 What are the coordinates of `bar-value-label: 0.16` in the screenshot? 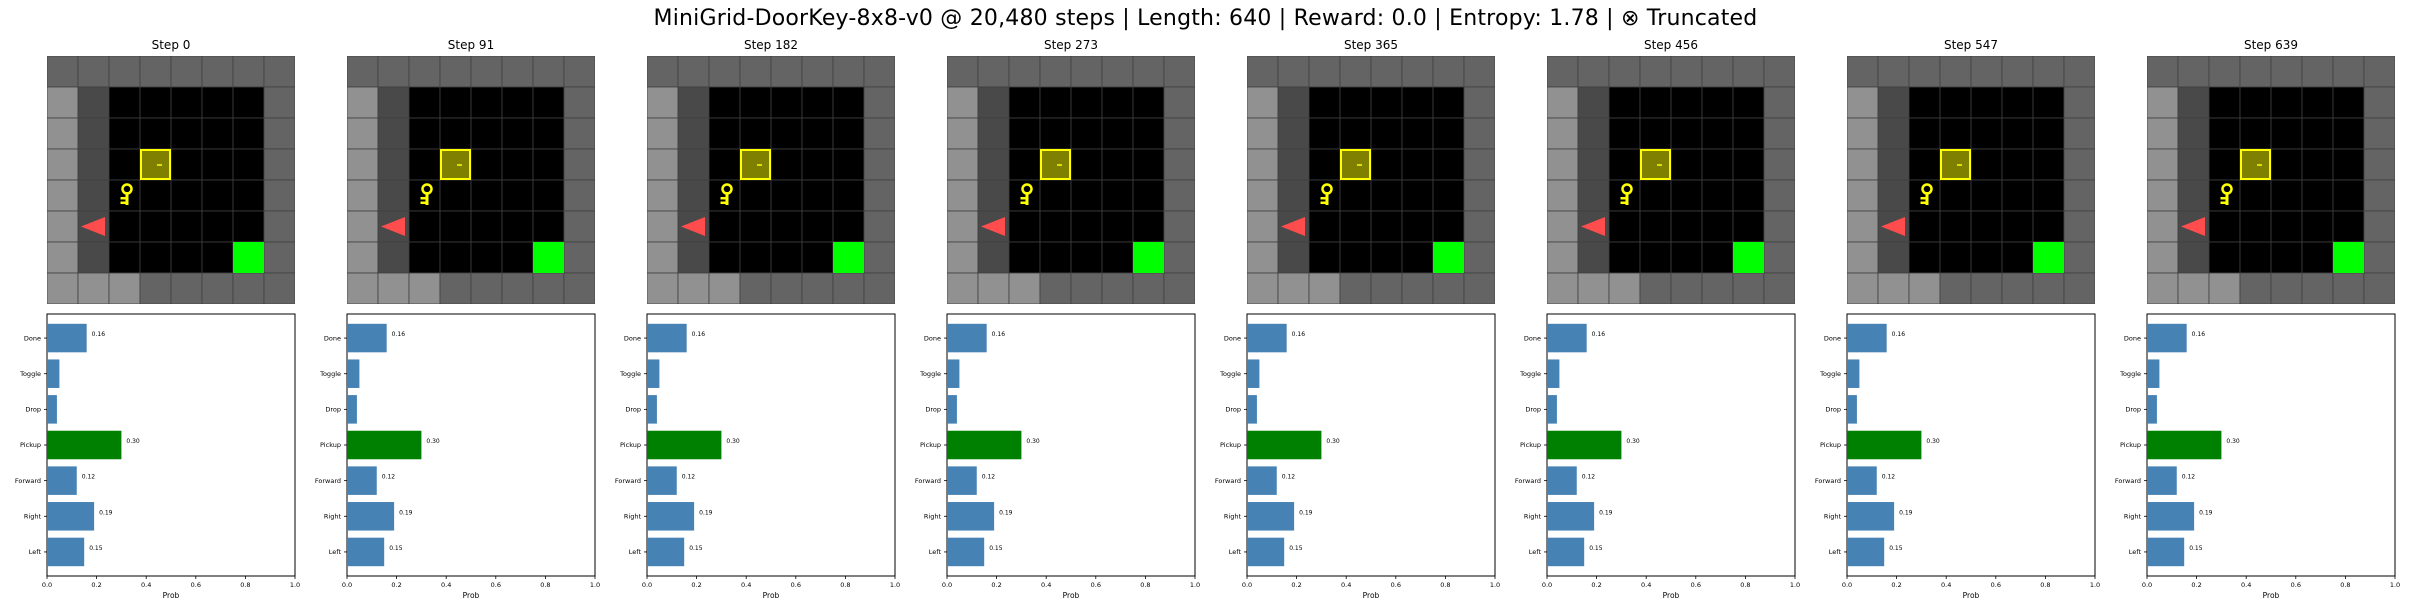 It's located at (399, 334).